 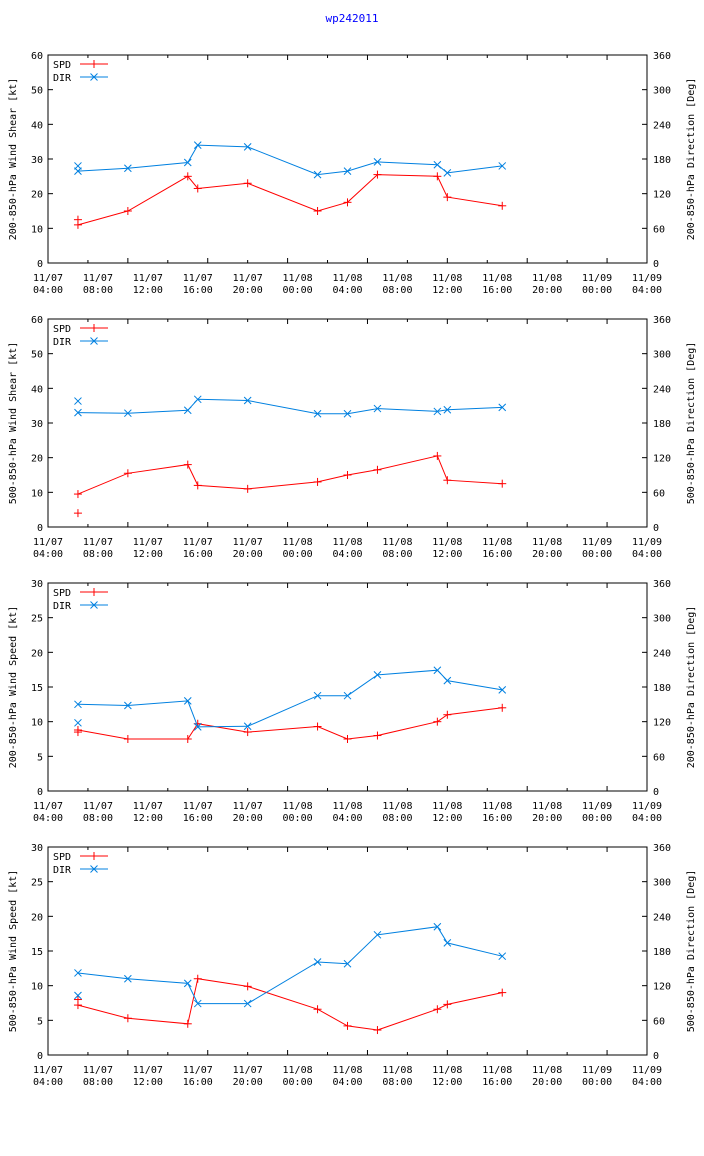 What do you see at coordinates (40, 1021) in the screenshot?
I see `y-tick-label: 5` at bounding box center [40, 1021].